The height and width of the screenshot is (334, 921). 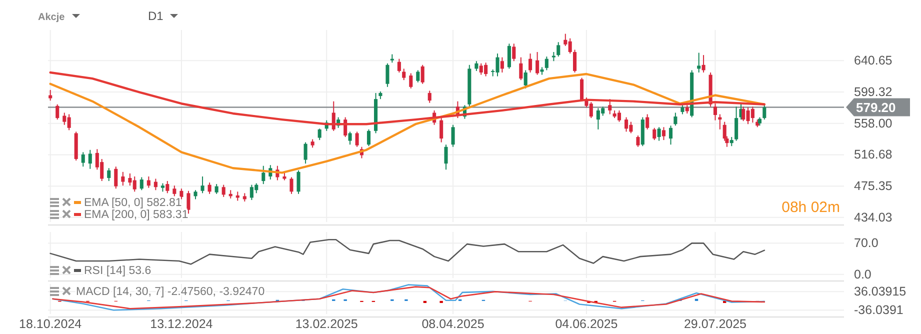 What do you see at coordinates (873, 123) in the screenshot?
I see `y-tick-label: 558.00` at bounding box center [873, 123].